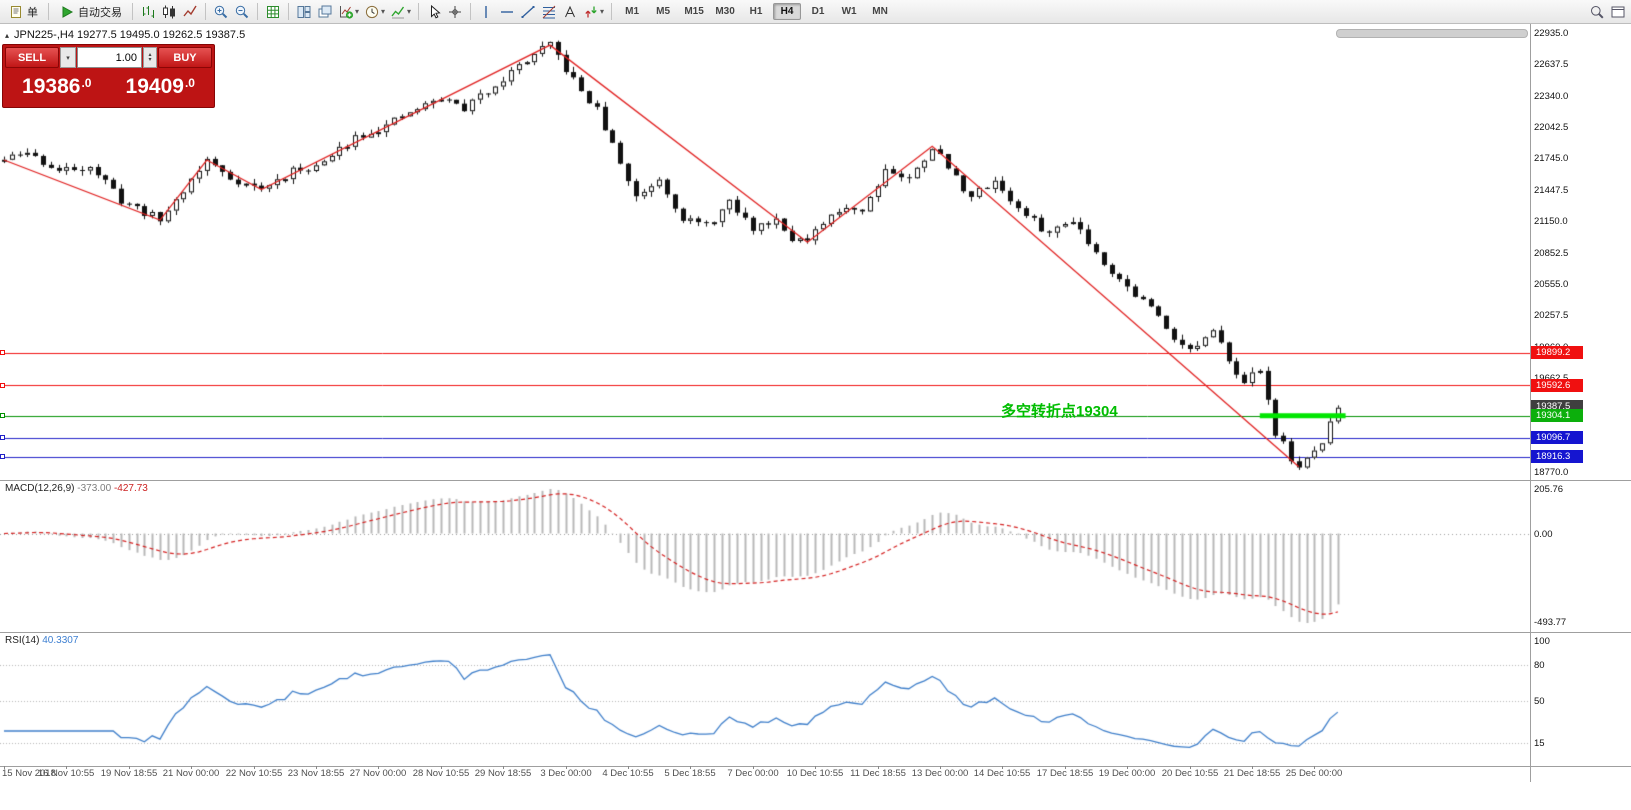 This screenshot has height=810, width=1631. What do you see at coordinates (7, 35) in the screenshot?
I see `one-click-collapse-arrow: ▴` at bounding box center [7, 35].